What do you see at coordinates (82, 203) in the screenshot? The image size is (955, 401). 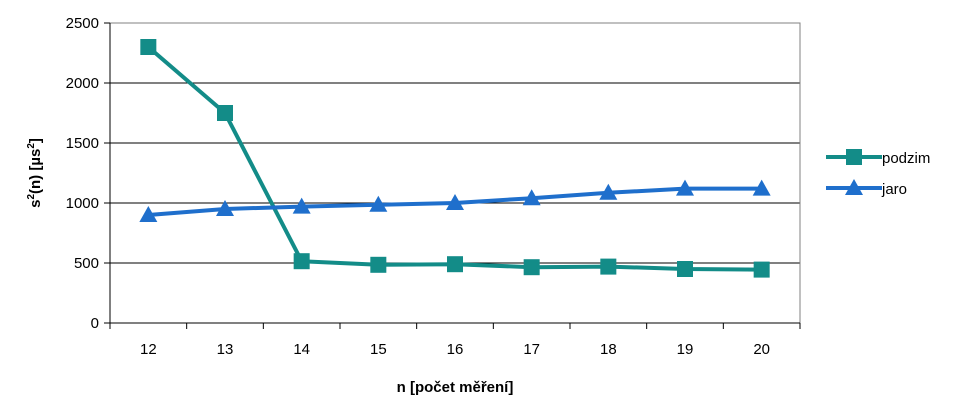 I see `y-tick-label: 1000` at bounding box center [82, 203].